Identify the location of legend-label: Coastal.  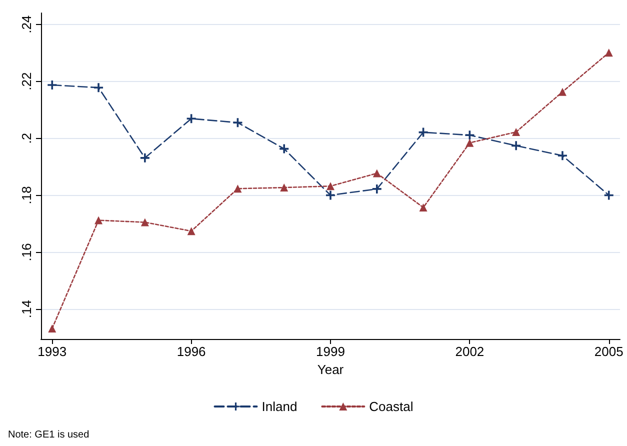
(391, 406).